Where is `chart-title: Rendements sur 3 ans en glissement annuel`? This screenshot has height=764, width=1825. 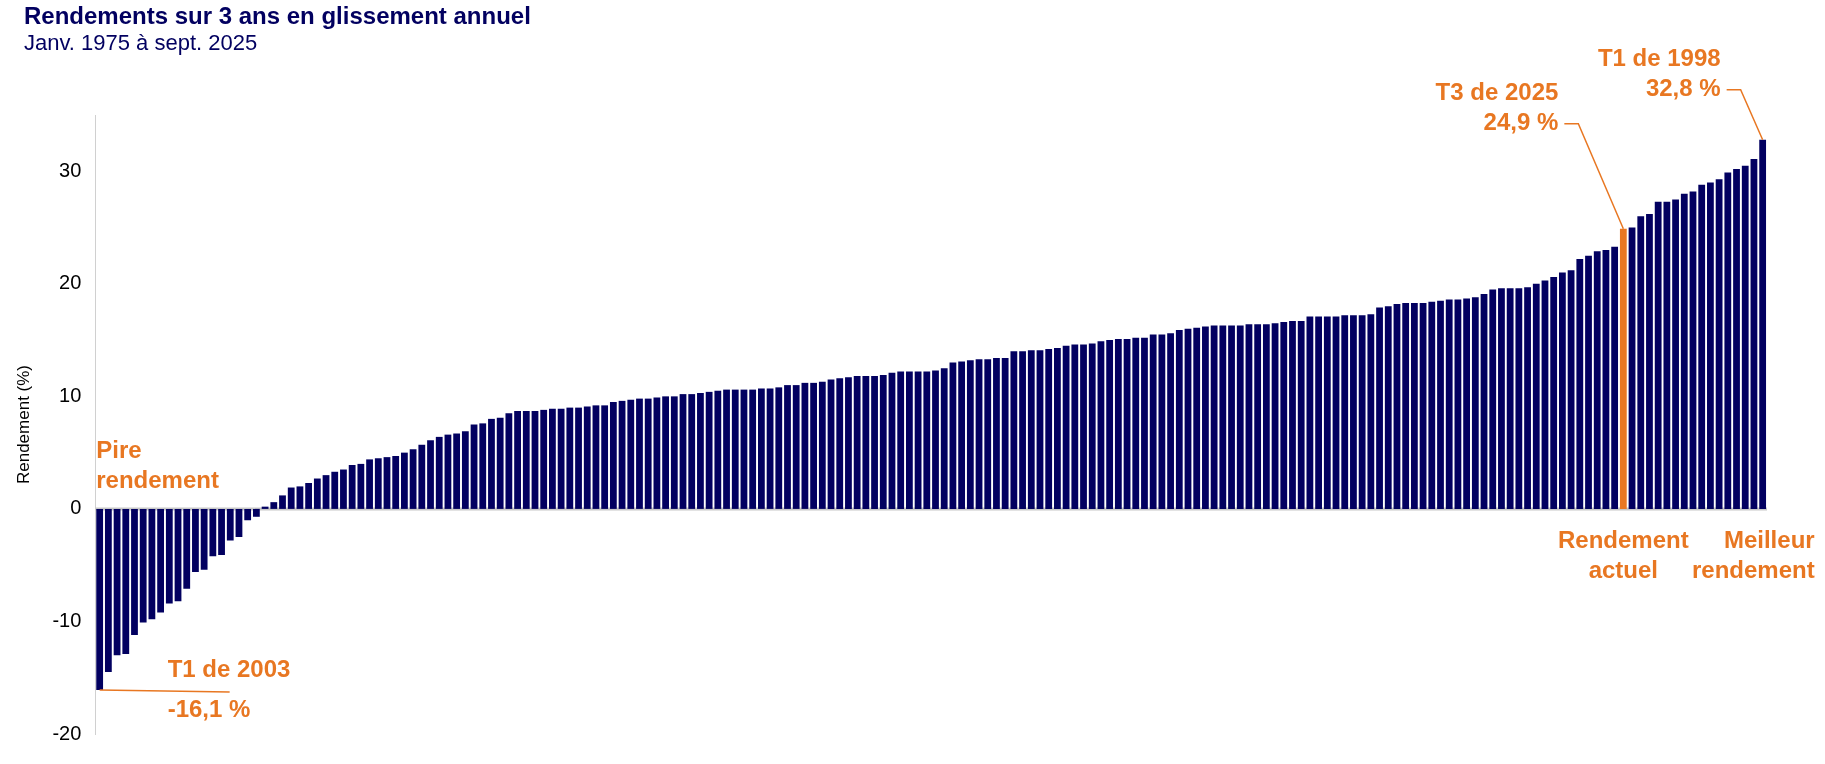
chart-title: Rendements sur 3 ans en glissement annuel is located at coordinates (277, 16).